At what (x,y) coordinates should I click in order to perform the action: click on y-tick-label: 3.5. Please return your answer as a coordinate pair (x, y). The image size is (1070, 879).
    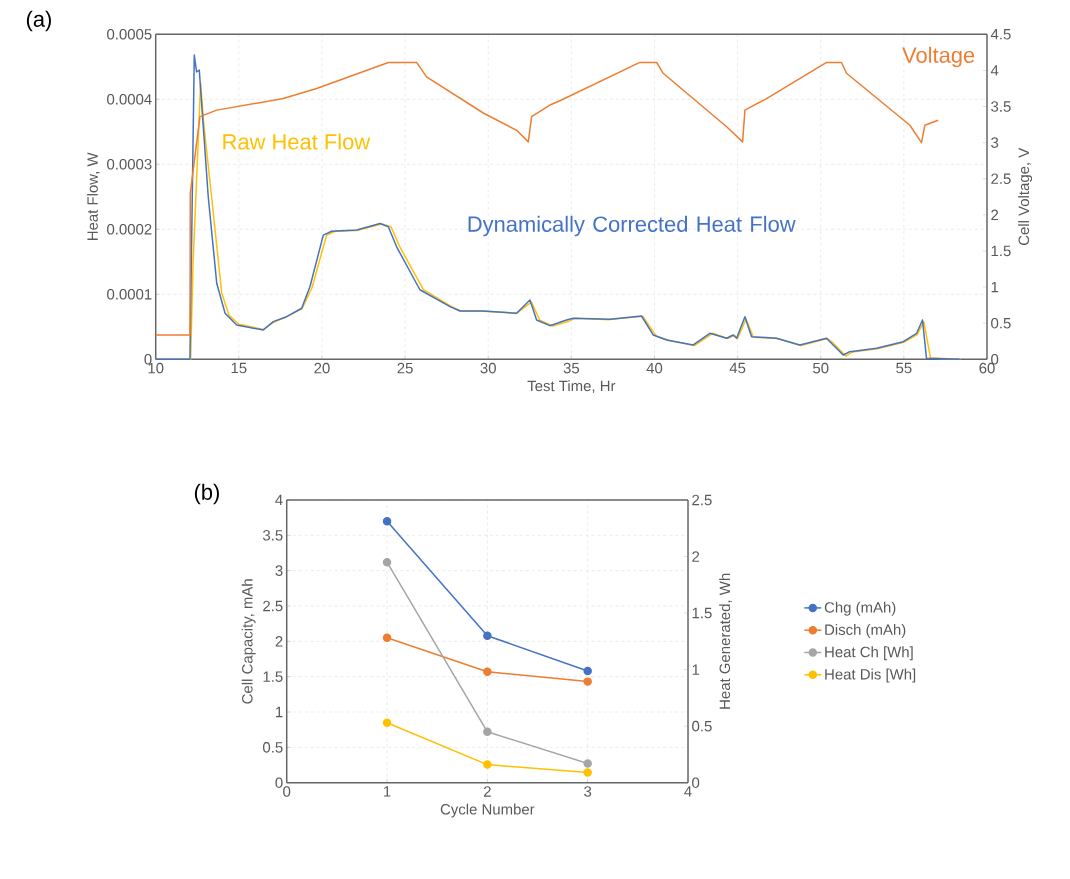
    Looking at the image, I should click on (272, 535).